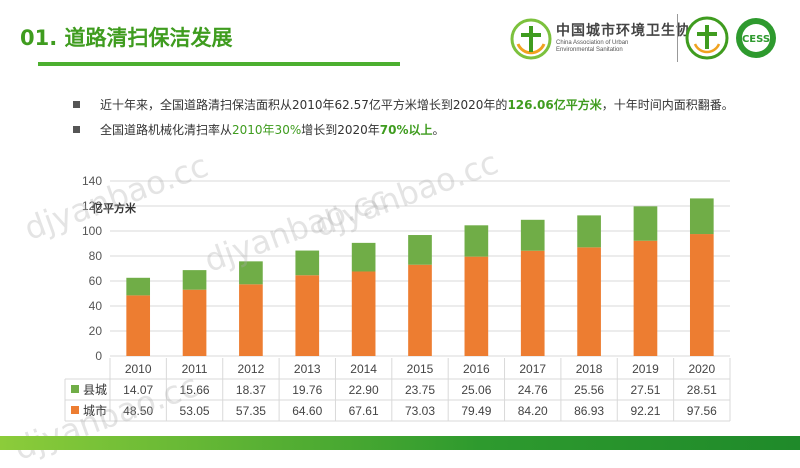  Describe the element at coordinates (677, 38) in the screenshot. I see `logo-separator` at that location.